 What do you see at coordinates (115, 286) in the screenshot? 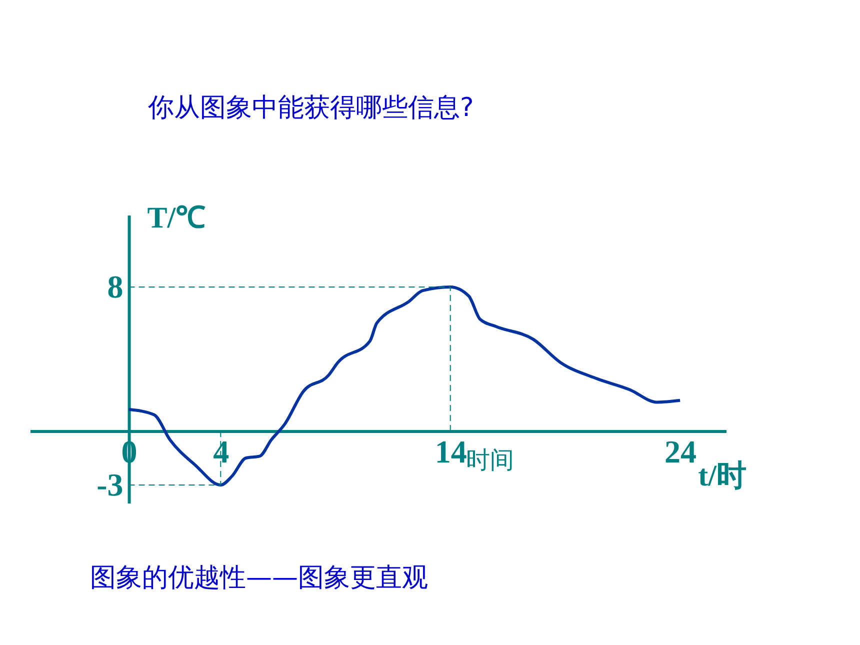
I see `y-tick-label: 8` at bounding box center [115, 286].